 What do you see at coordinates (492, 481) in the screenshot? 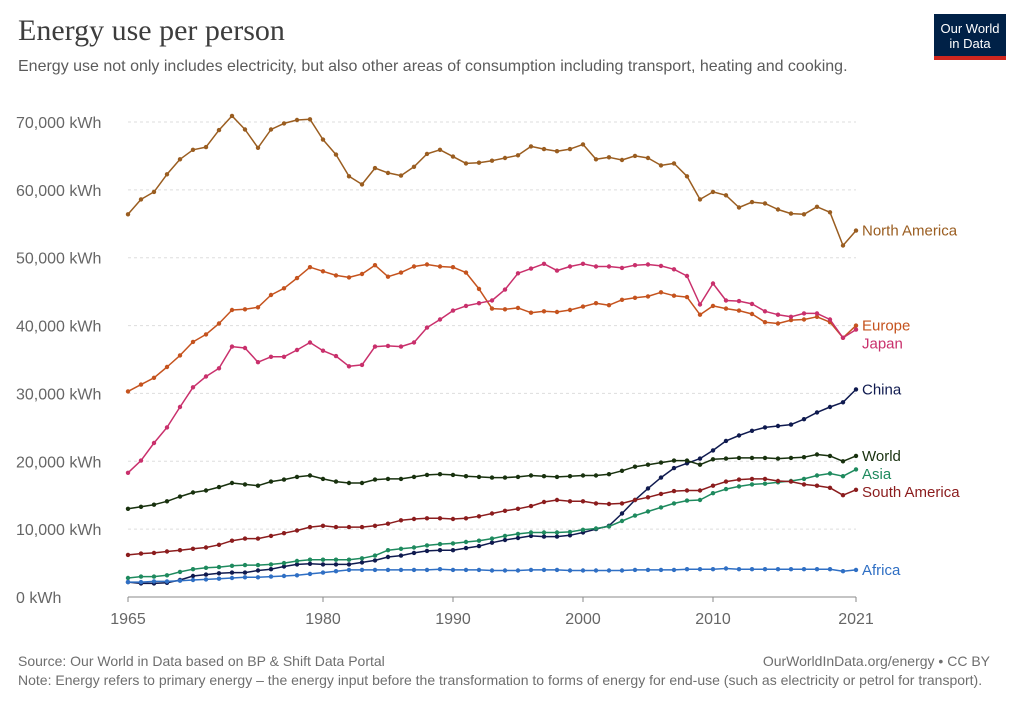
I see `series-world` at bounding box center [492, 481].